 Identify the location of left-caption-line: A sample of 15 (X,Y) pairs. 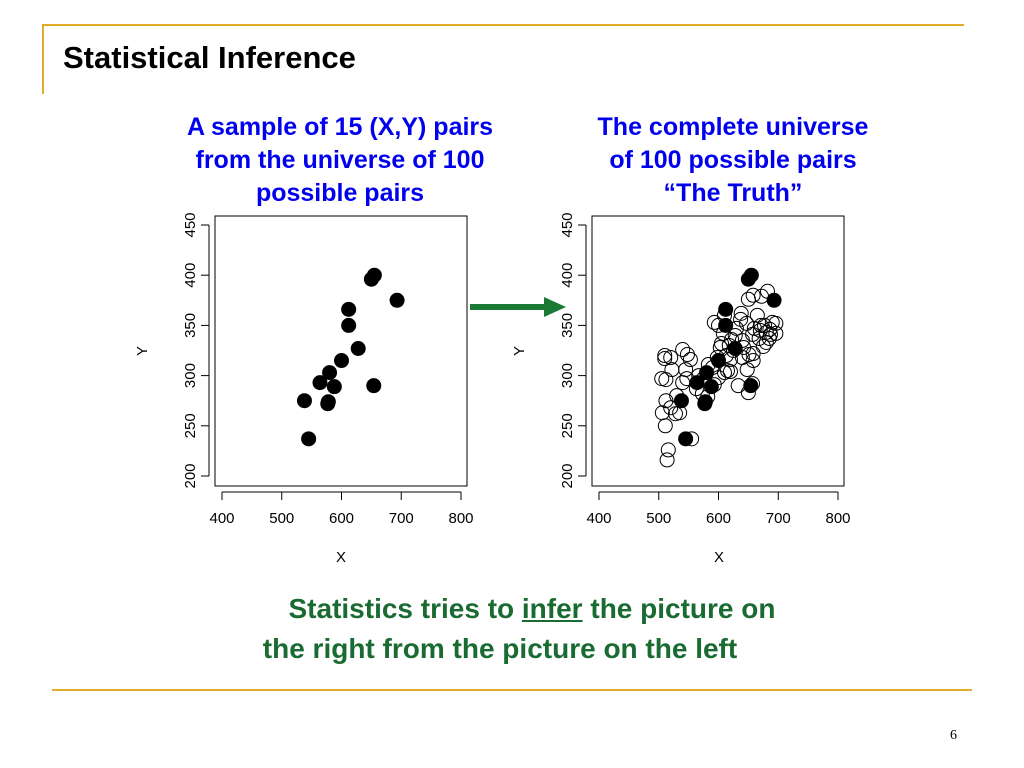
(340, 127).